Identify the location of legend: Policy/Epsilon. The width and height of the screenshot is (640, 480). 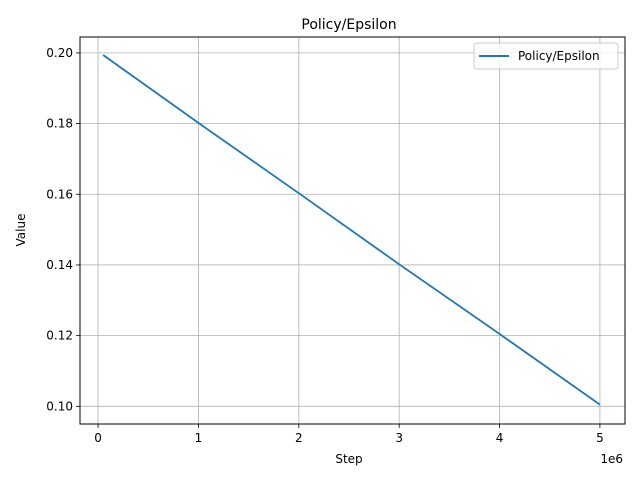
(546, 56).